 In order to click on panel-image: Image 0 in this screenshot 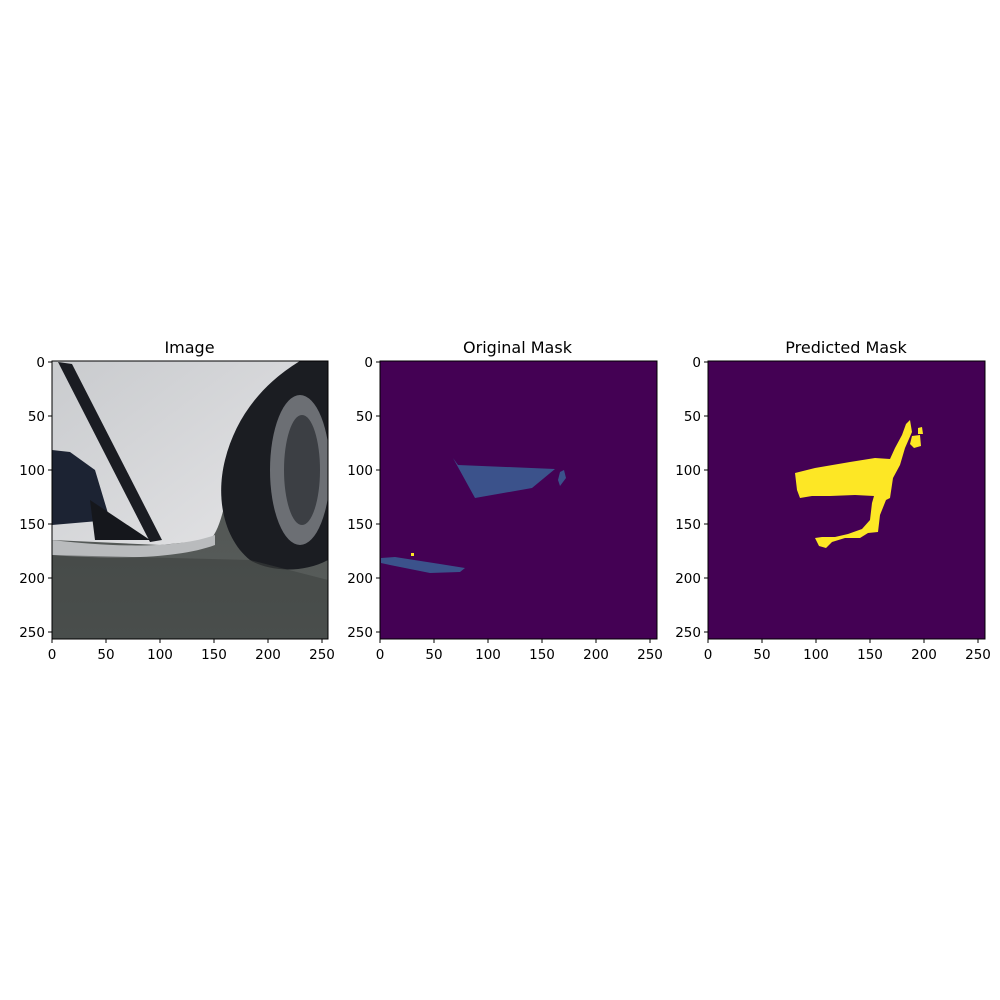, I will do `click(177, 500)`.